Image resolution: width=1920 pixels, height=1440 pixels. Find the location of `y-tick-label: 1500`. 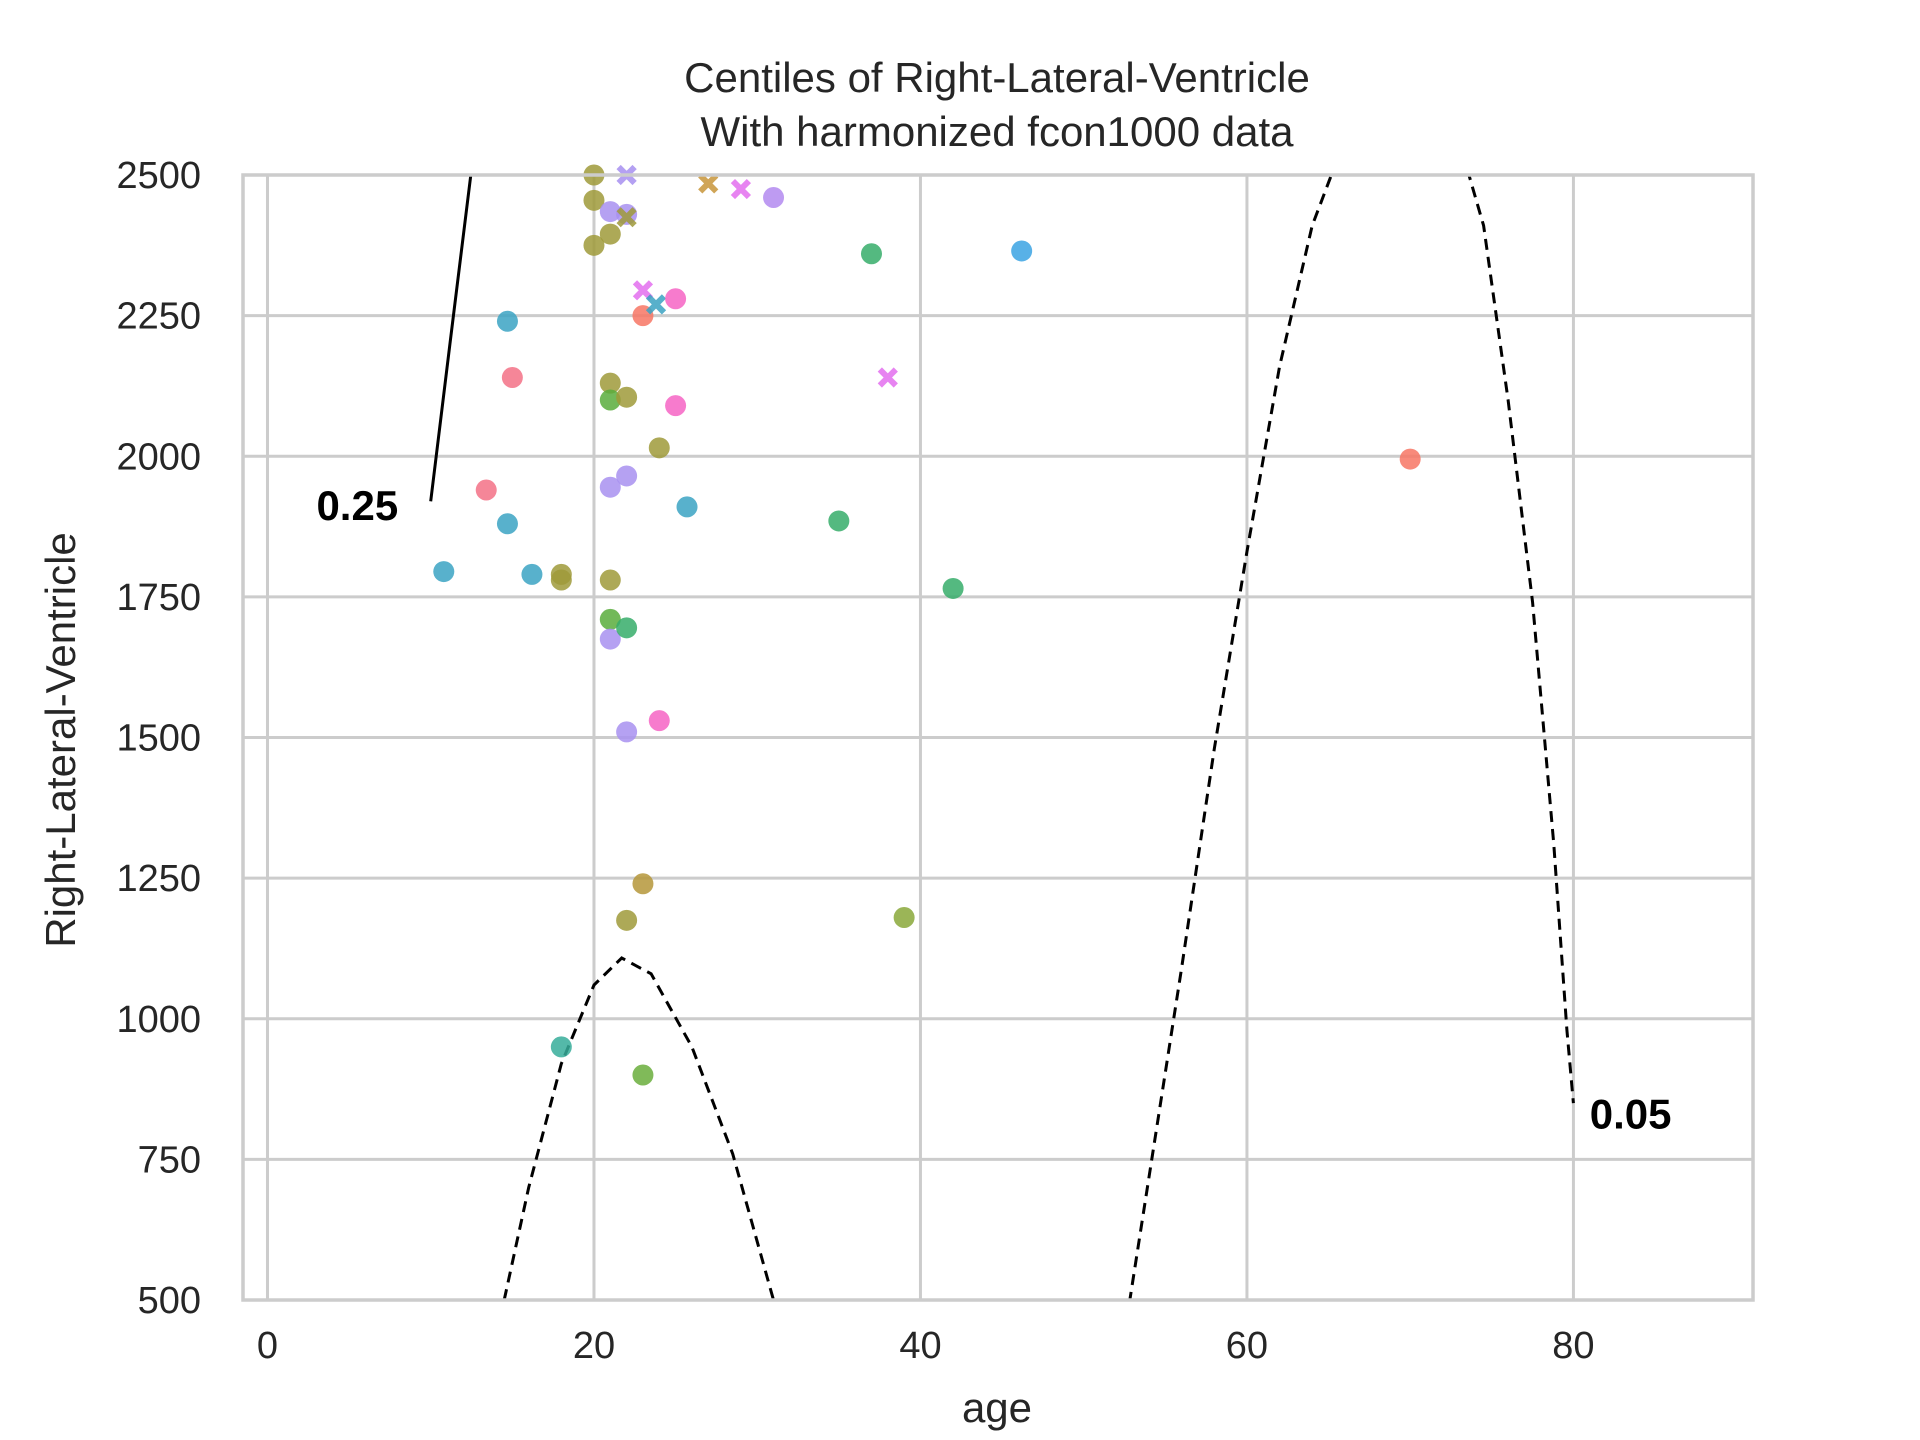

y-tick-label: 1500 is located at coordinates (158, 739).